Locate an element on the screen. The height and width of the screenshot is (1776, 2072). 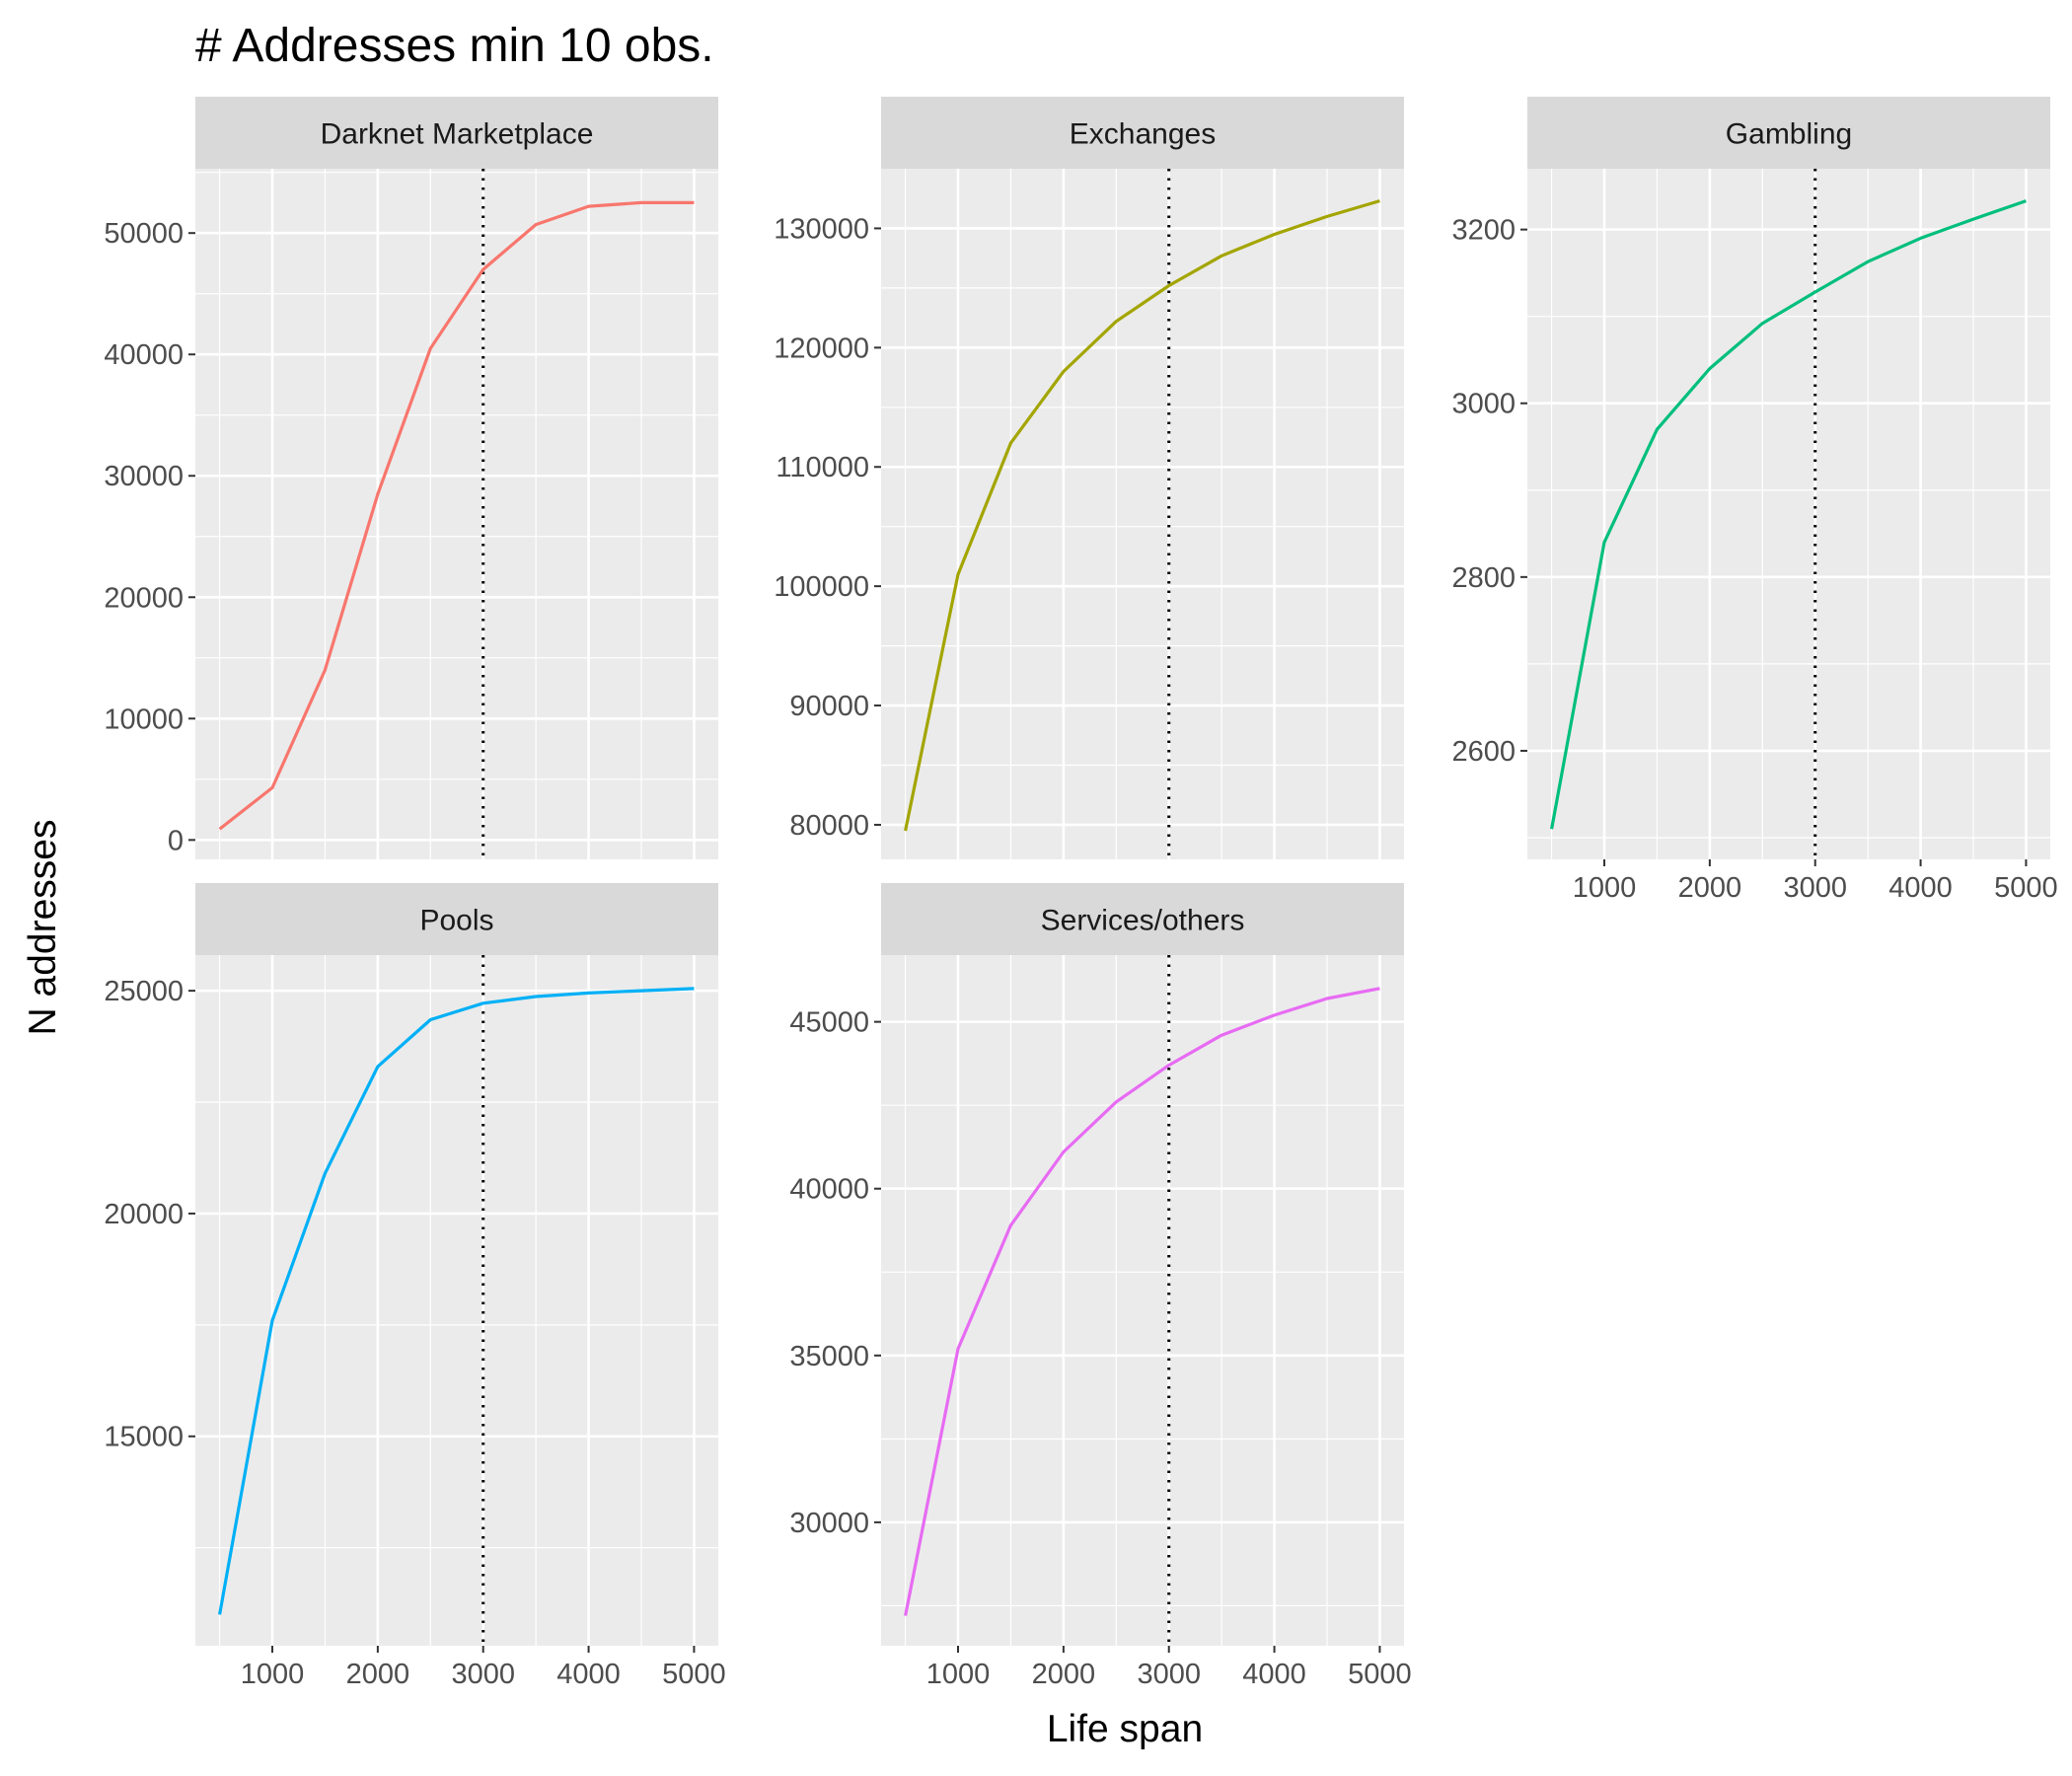
panel-pools: Pools 15000 20000 25000 1000 2000 3000 4000 5000 is located at coordinates (415, 1286).